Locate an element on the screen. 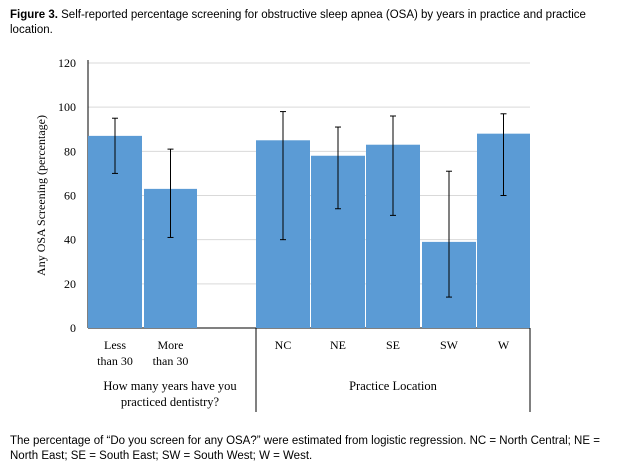  y-tick-label: 60 is located at coordinates (70, 196).